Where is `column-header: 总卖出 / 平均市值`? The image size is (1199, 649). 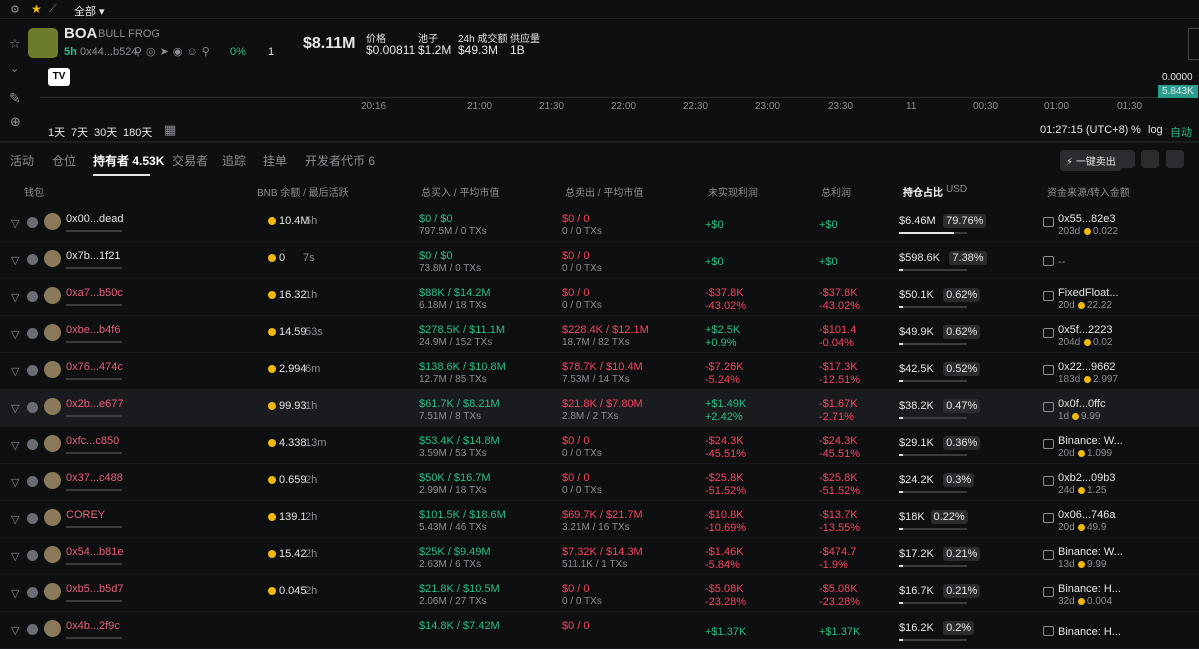 column-header: 总卖出 / 平均市值 is located at coordinates (604, 193).